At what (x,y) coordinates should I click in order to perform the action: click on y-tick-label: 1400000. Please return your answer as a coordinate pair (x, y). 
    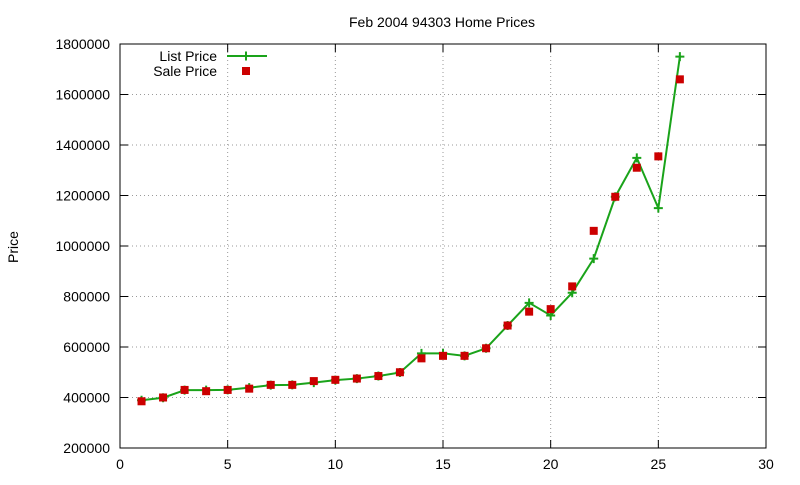
    Looking at the image, I should click on (82, 145).